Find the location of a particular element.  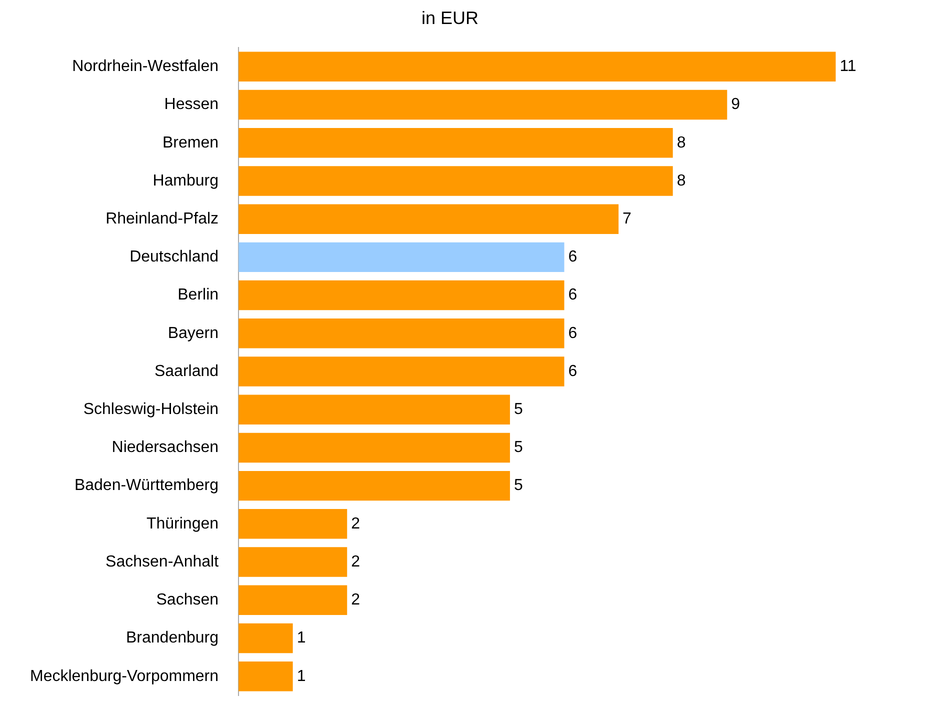

y-tick-label: Schleswig-Holstein is located at coordinates (151, 409).